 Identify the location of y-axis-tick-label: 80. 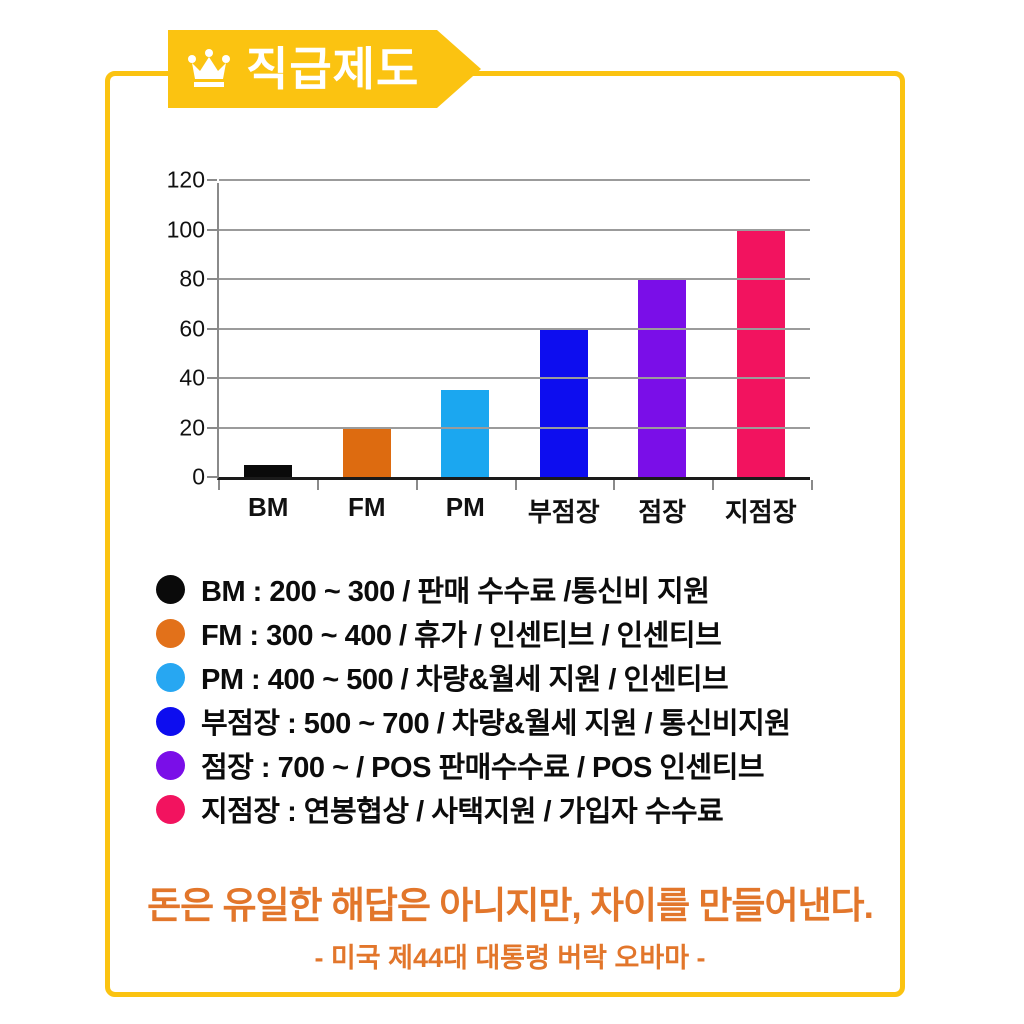
(192, 278).